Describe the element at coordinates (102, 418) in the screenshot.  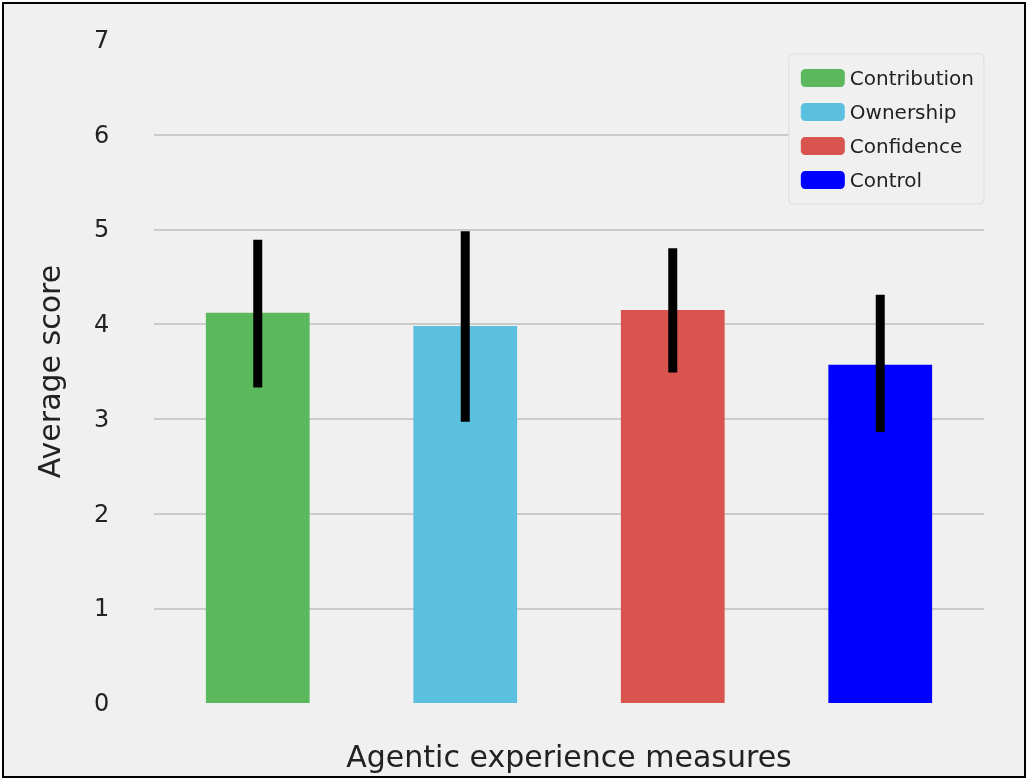
I see `y-tick-label: 3` at that location.